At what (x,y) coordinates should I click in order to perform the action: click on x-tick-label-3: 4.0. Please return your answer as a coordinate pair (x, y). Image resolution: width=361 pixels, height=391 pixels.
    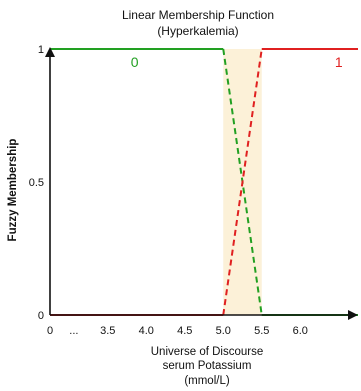
    Looking at the image, I should click on (146, 331).